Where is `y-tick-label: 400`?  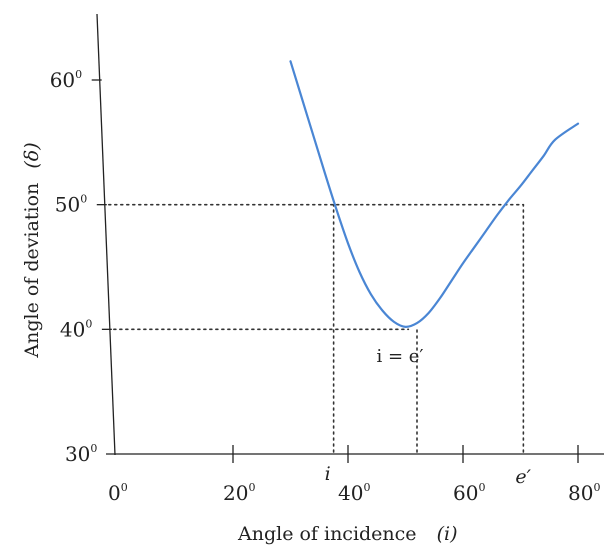 y-tick-label: 400 is located at coordinates (76, 329).